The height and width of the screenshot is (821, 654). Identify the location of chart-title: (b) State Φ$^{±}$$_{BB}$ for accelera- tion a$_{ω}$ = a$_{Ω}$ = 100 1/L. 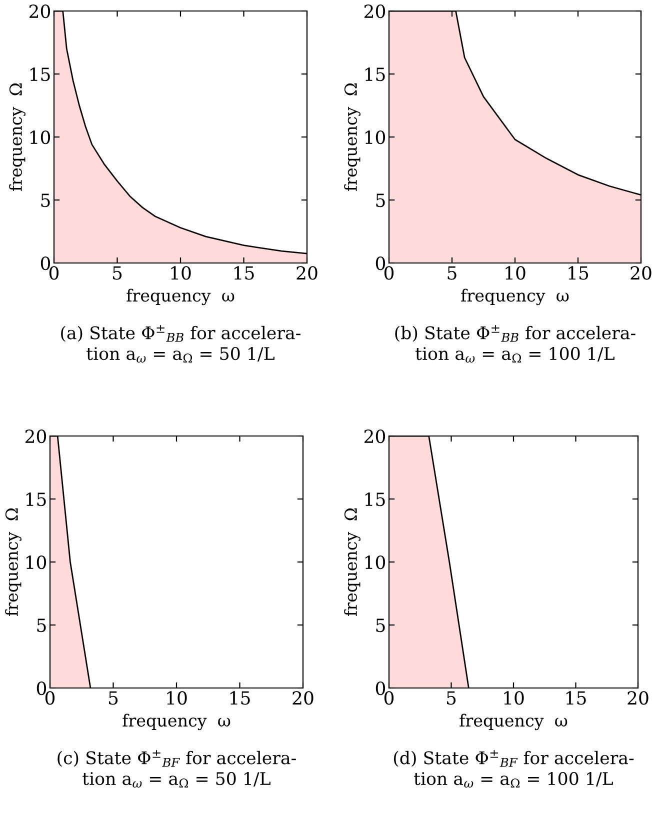
(515, 344).